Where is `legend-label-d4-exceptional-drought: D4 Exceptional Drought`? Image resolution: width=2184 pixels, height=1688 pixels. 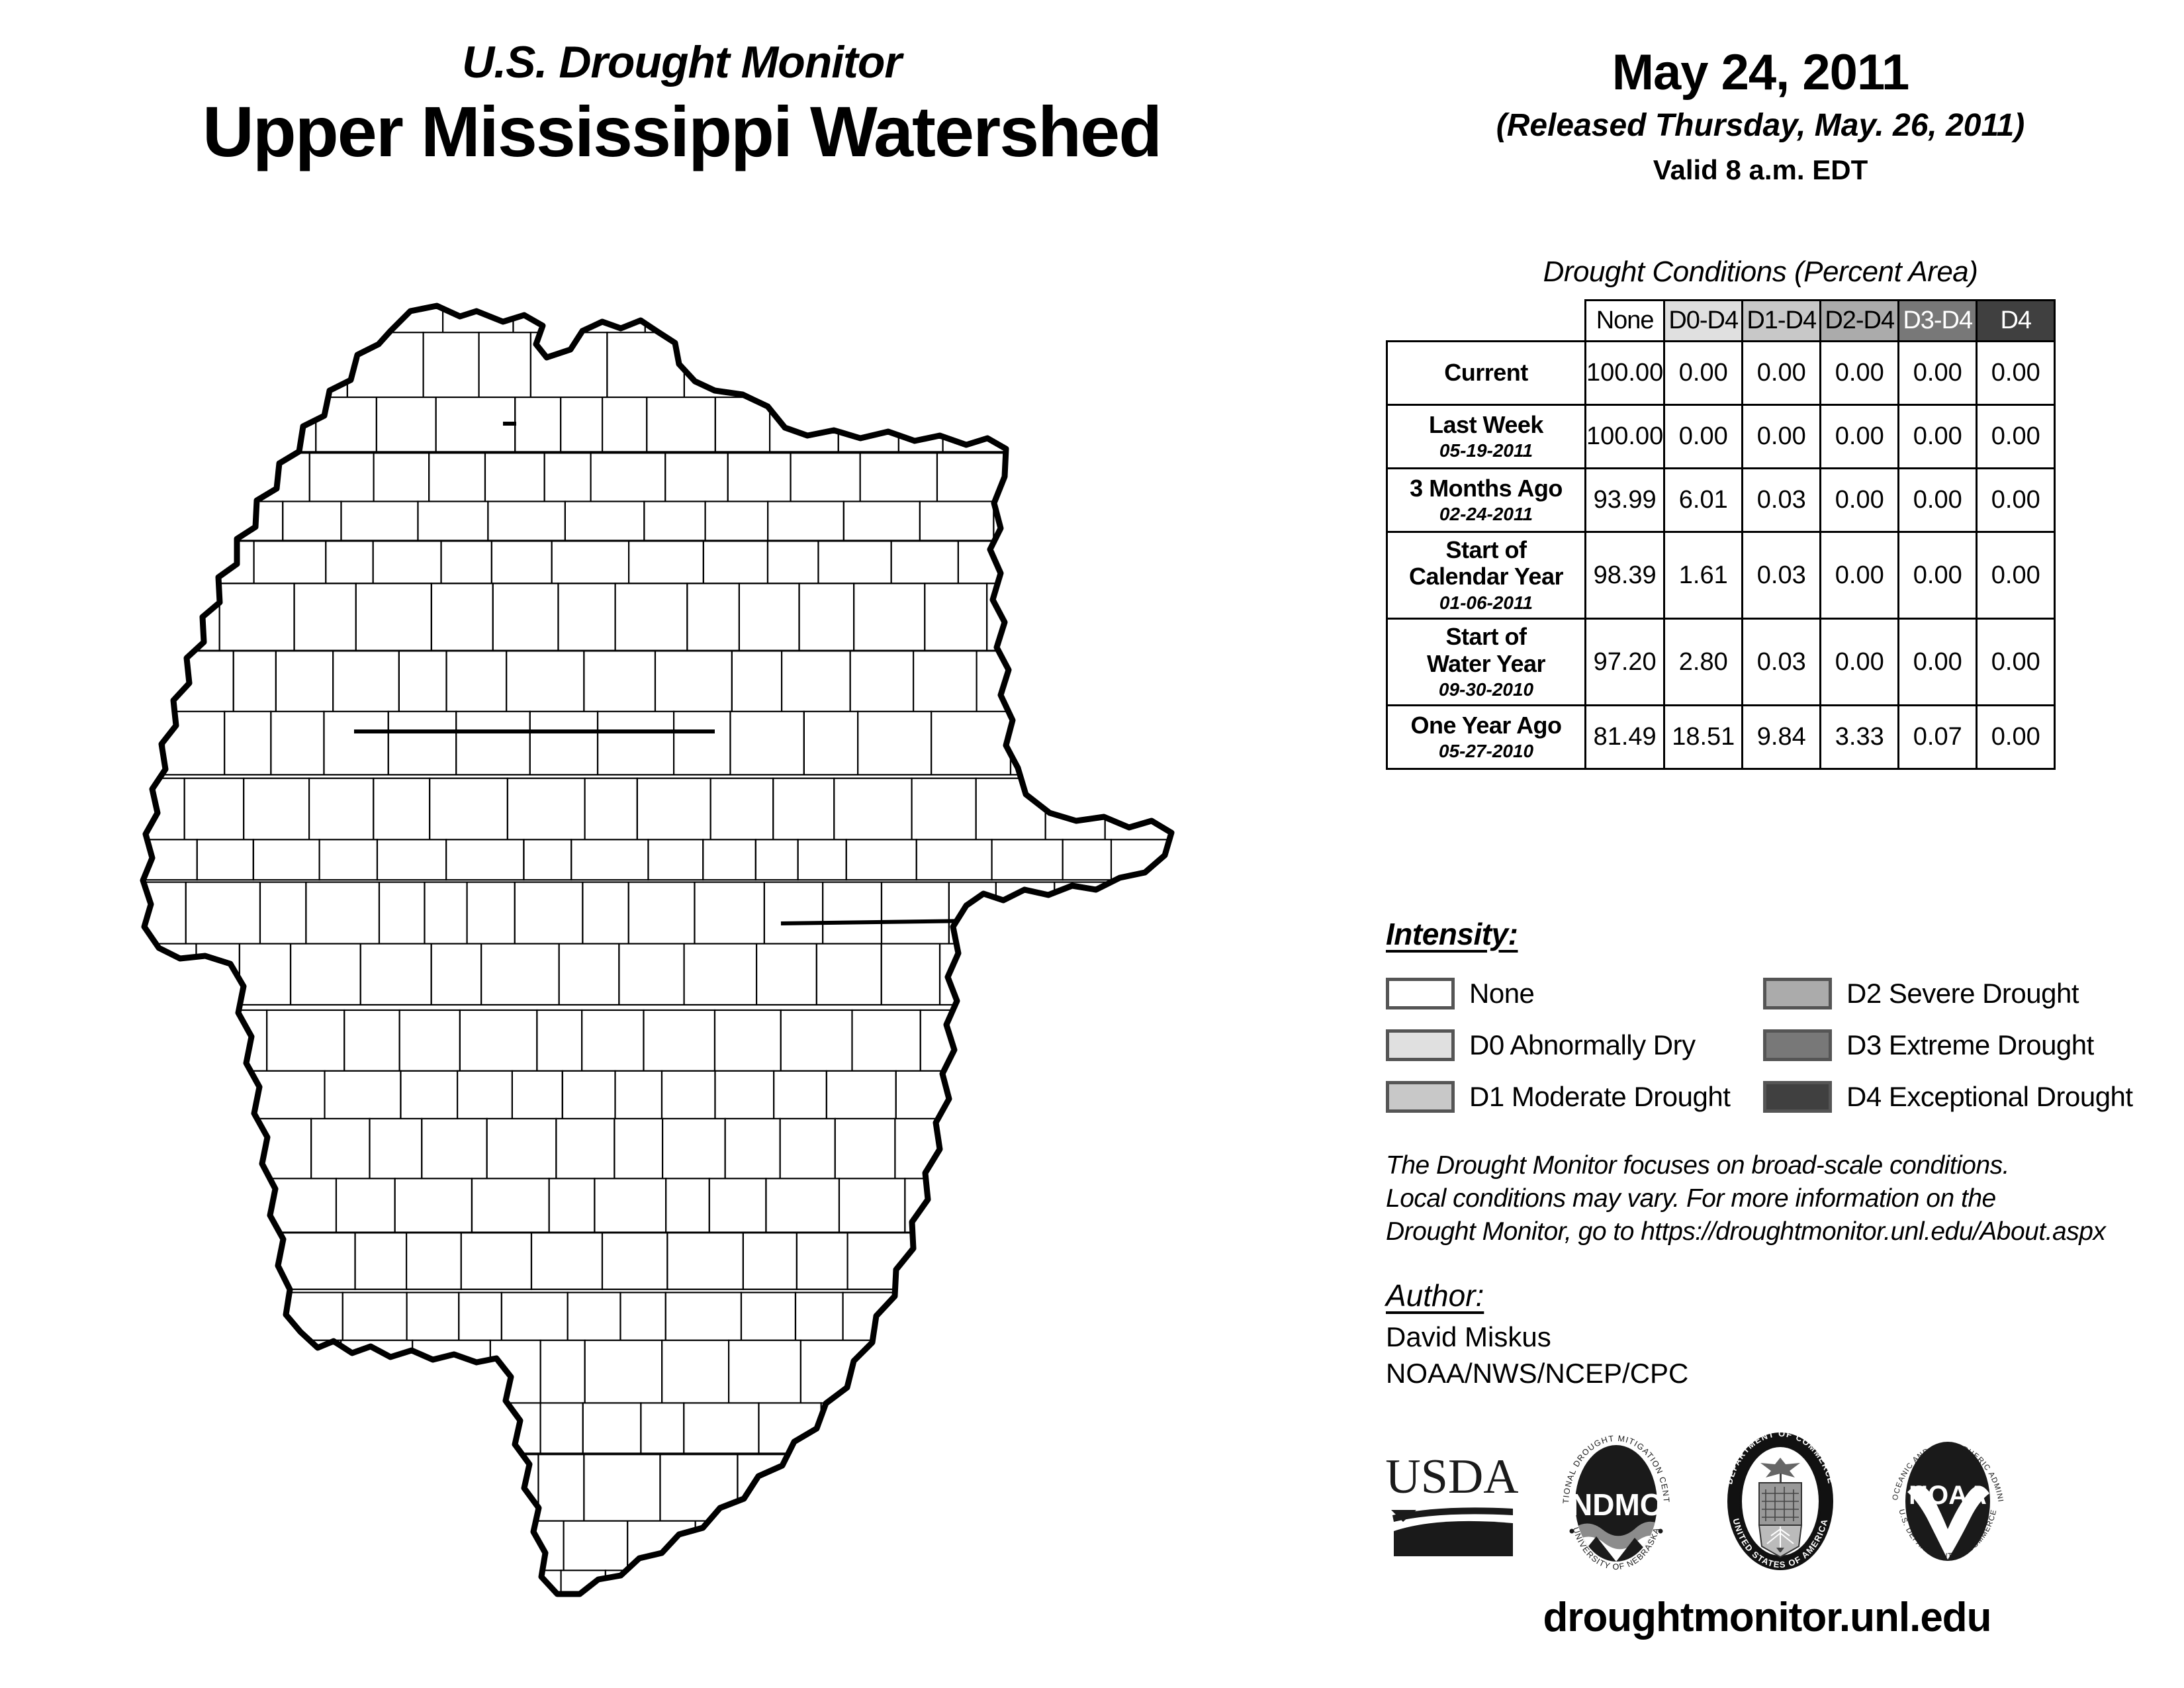
legend-label-d4-exceptional-drought: D4 Exceptional Drought is located at coordinates (1989, 1096).